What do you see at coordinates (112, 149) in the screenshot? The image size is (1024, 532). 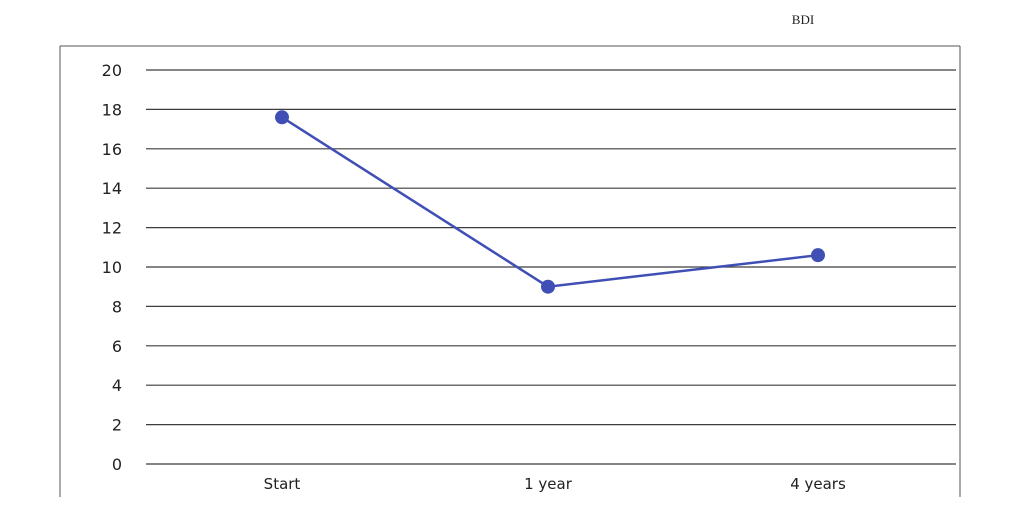 I see `y-tick-label: 16` at bounding box center [112, 149].